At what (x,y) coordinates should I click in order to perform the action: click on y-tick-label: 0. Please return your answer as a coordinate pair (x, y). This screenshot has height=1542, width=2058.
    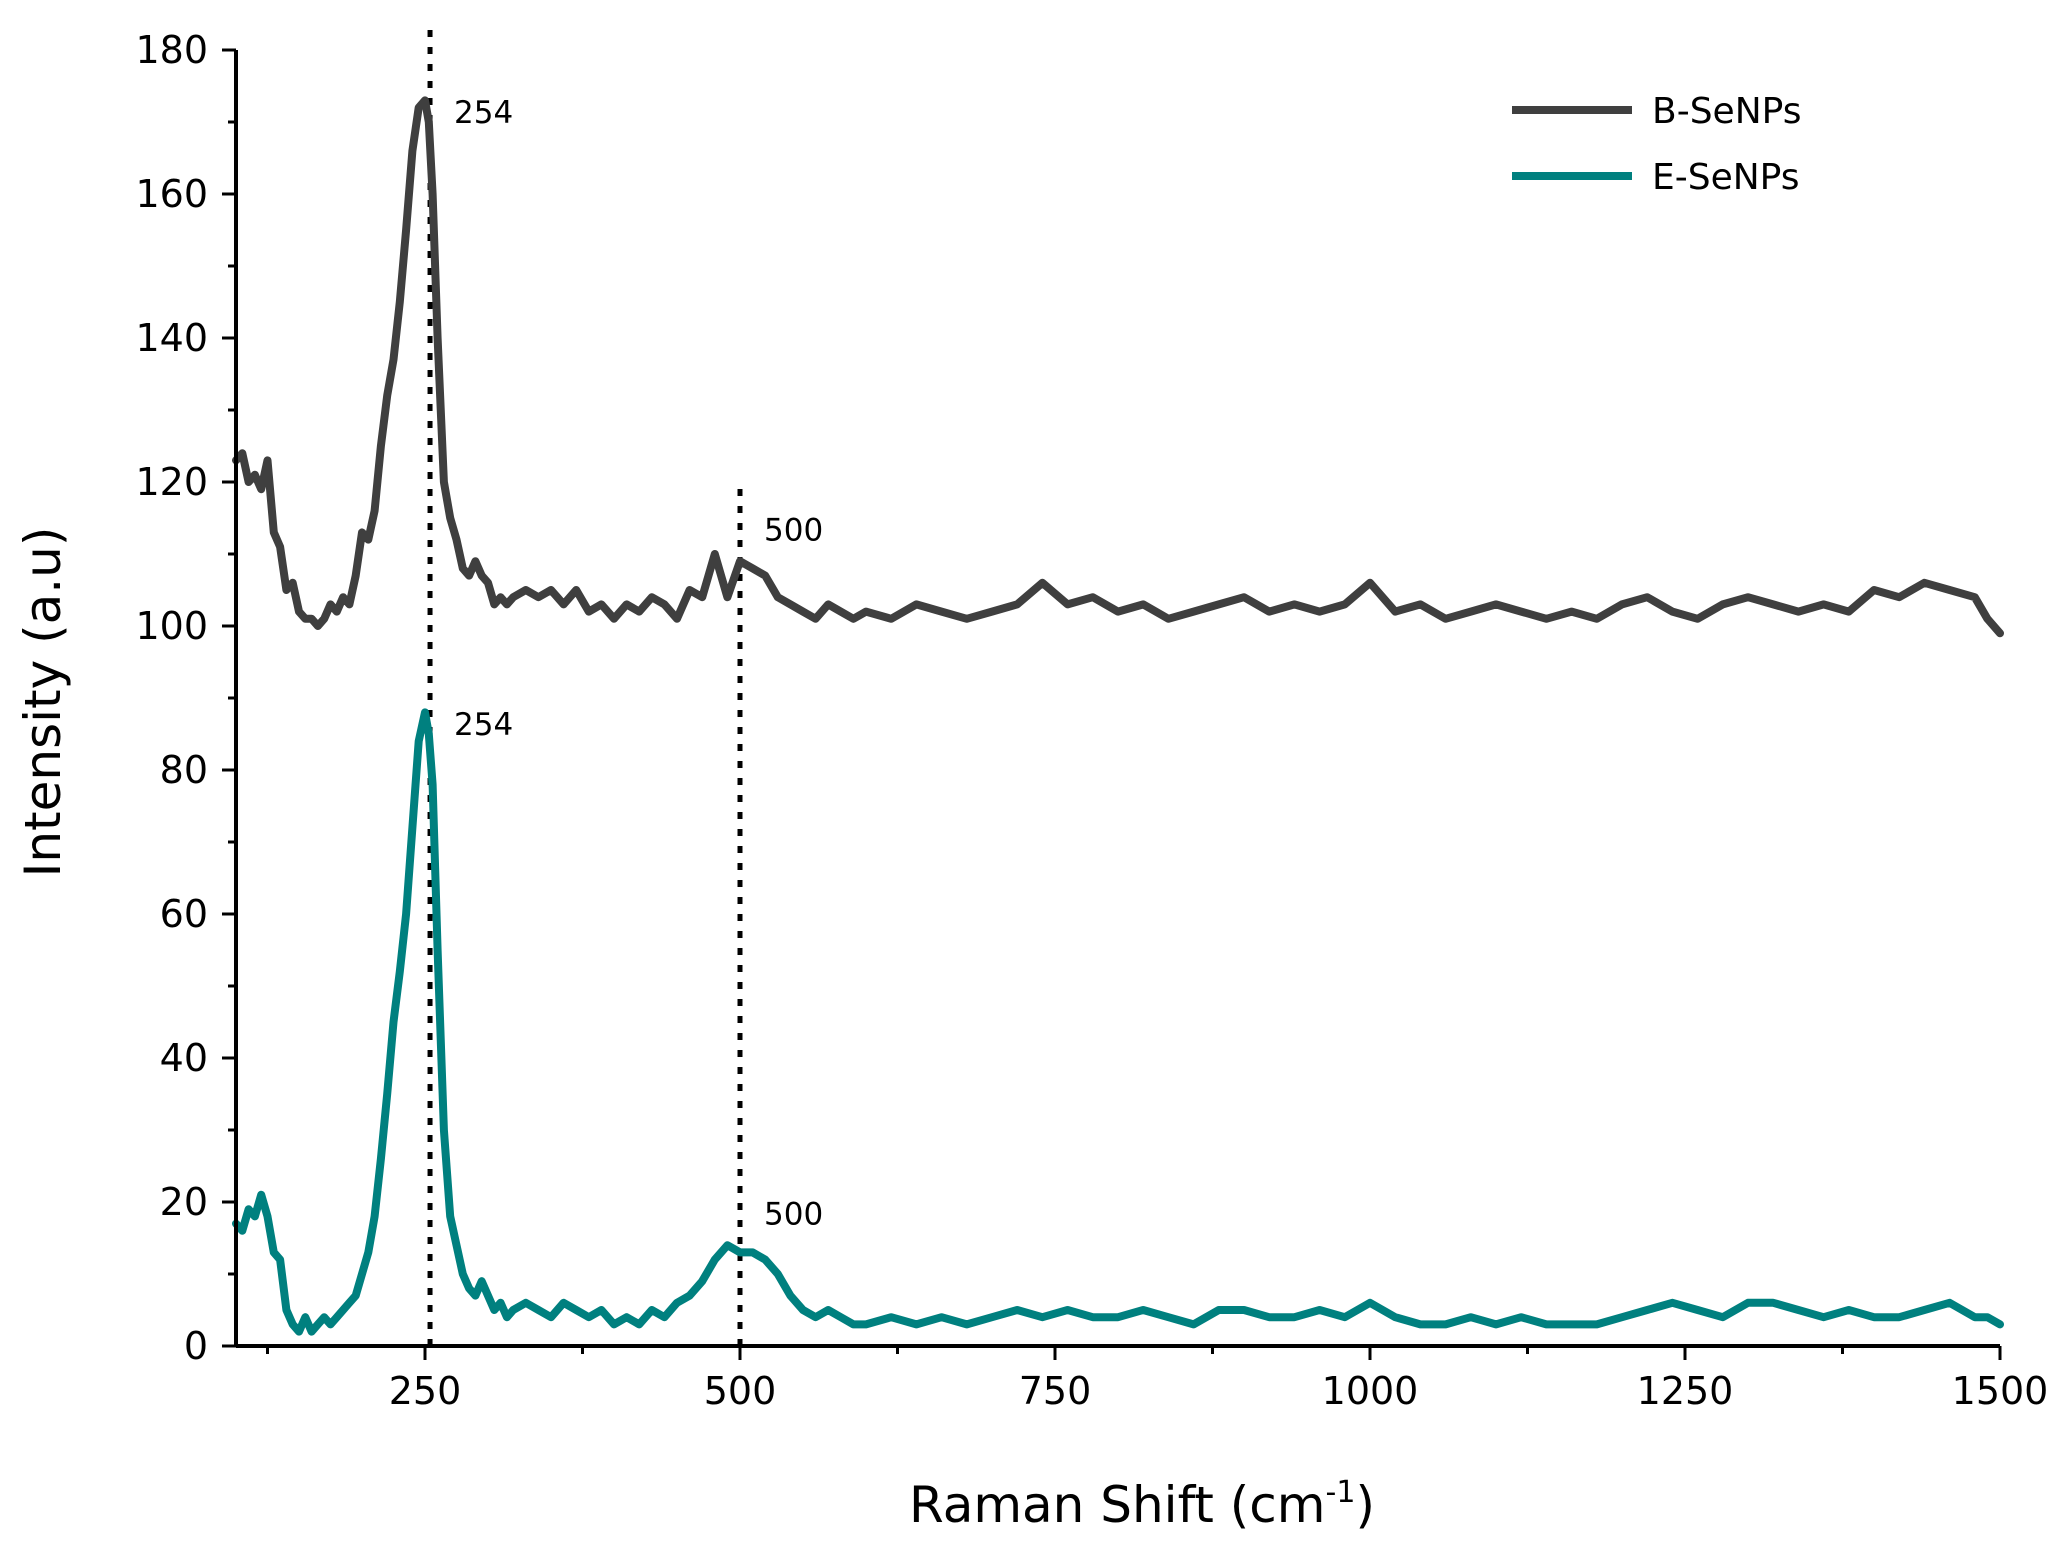
    Looking at the image, I should click on (196, 1346).